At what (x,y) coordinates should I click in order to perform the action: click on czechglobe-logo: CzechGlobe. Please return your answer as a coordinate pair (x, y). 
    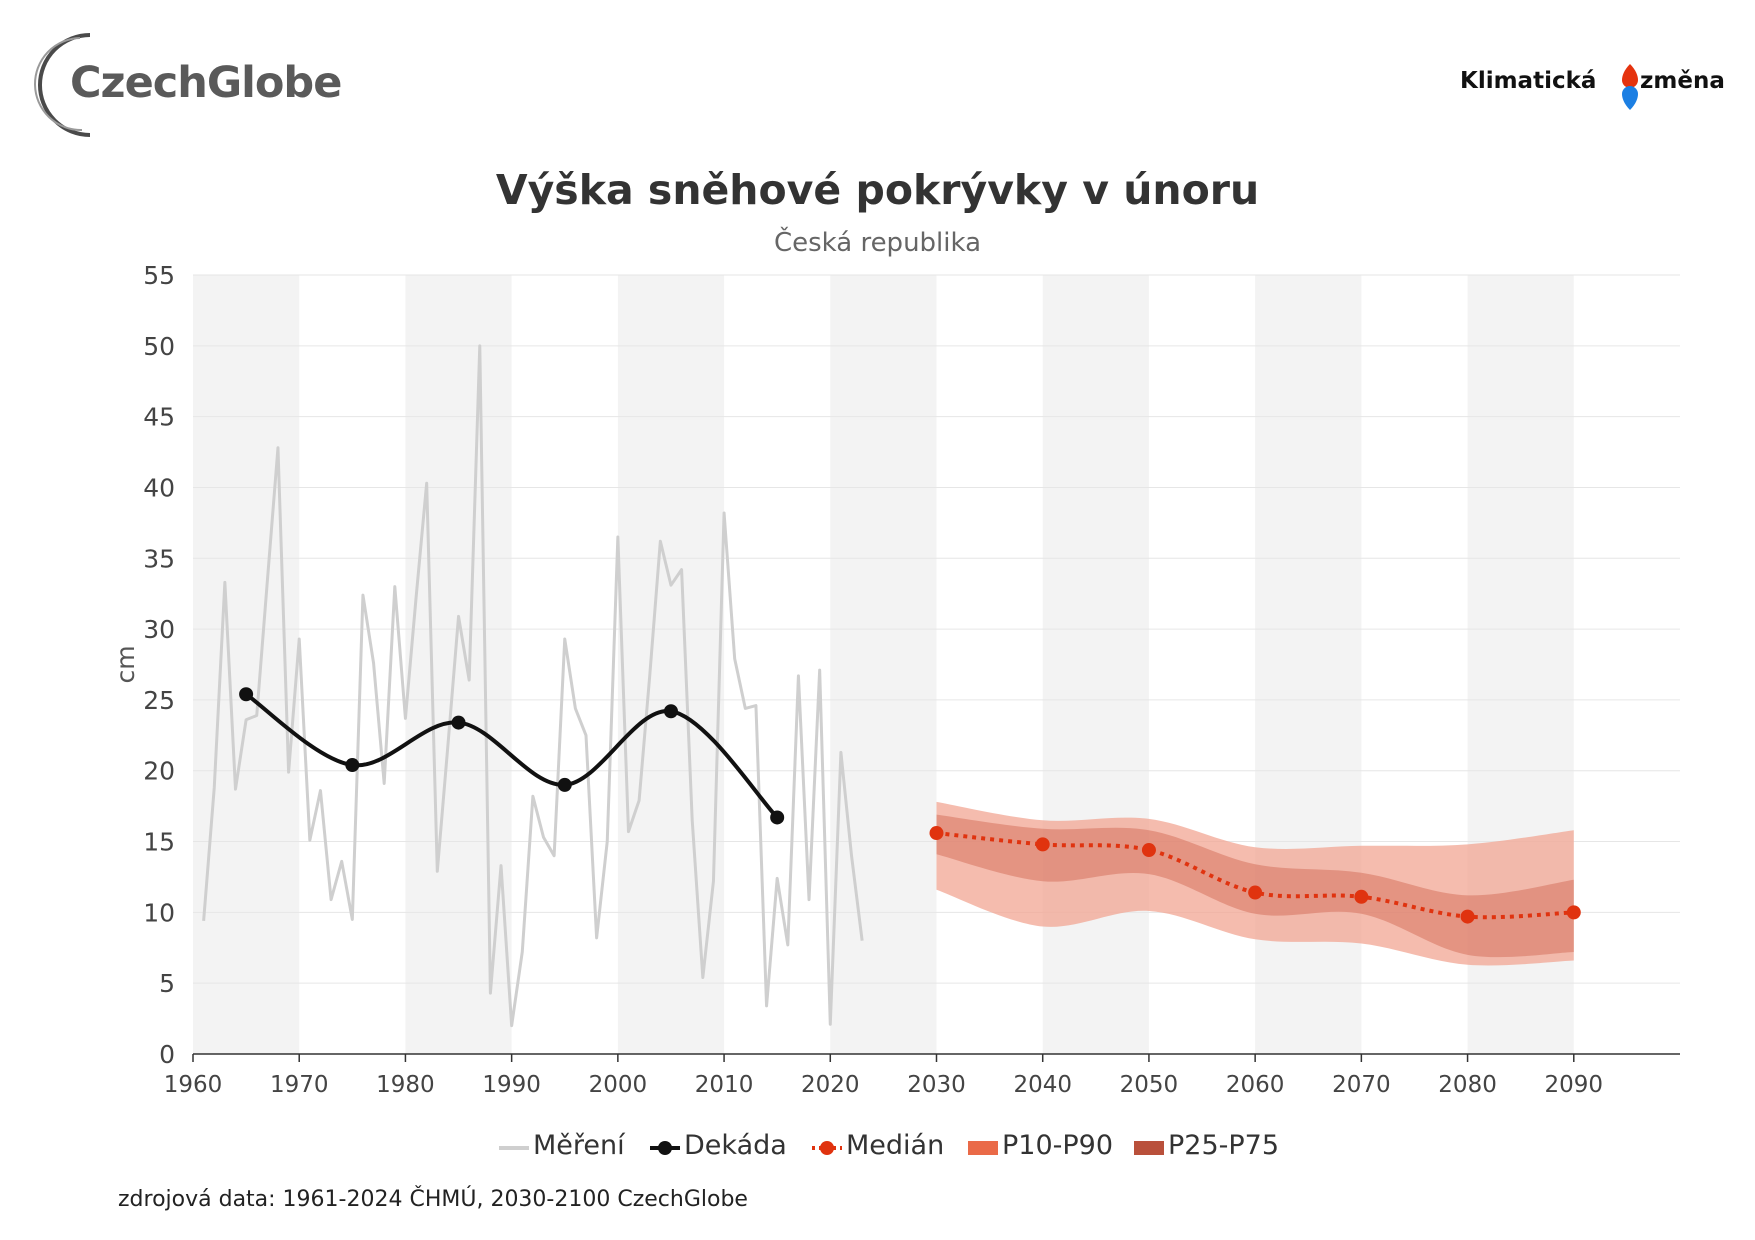
    Looking at the image, I should click on (186, 85).